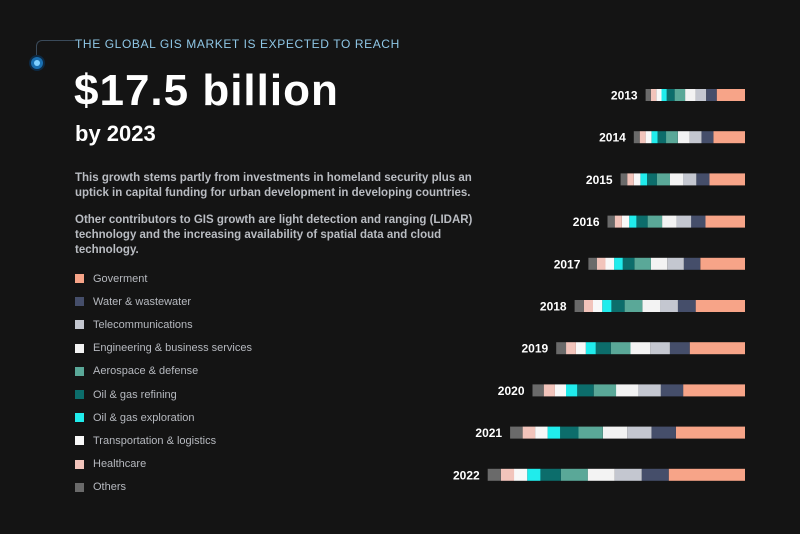  What do you see at coordinates (155, 440) in the screenshot?
I see `legend-label: Transportation & logistics` at bounding box center [155, 440].